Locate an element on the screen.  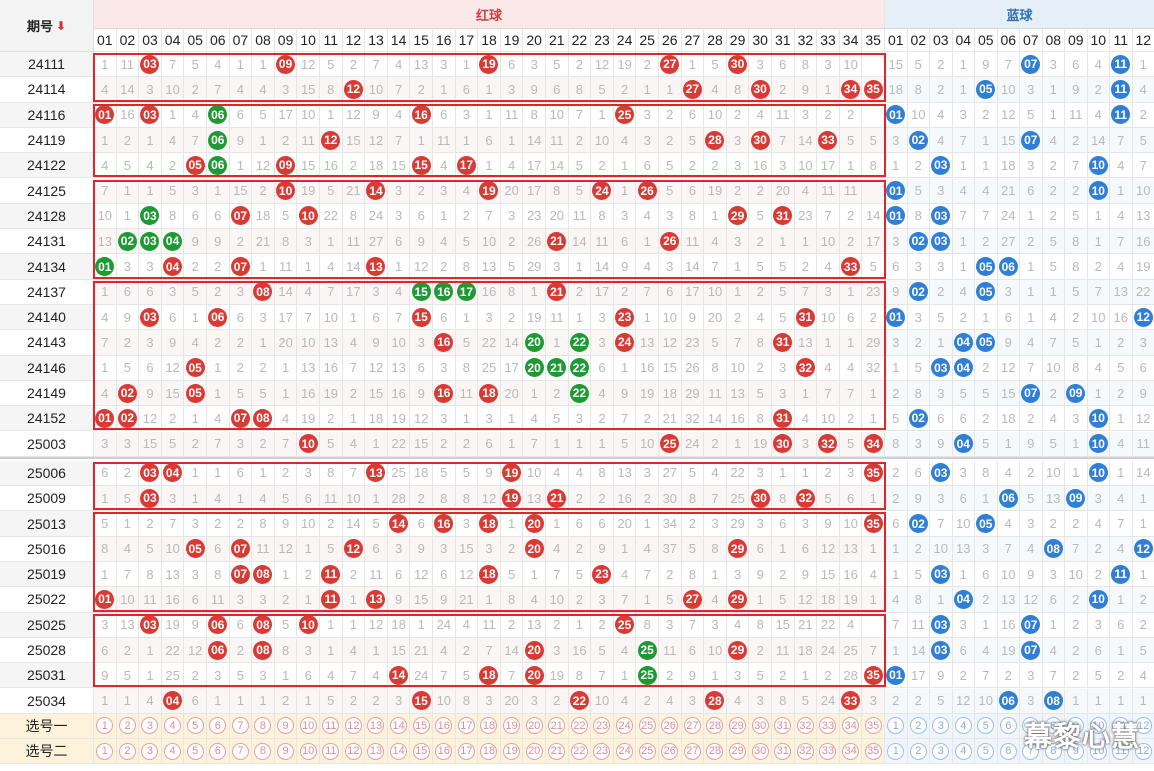
red-miss-cell: 5 is located at coordinates (602, 90).